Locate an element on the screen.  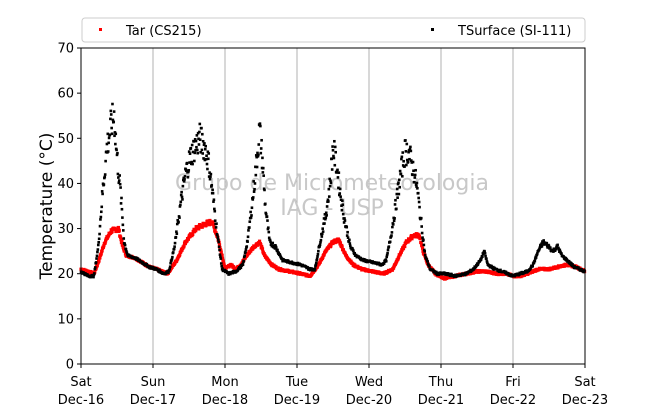
x-tick-label-date: Dec-23 is located at coordinates (585, 400).